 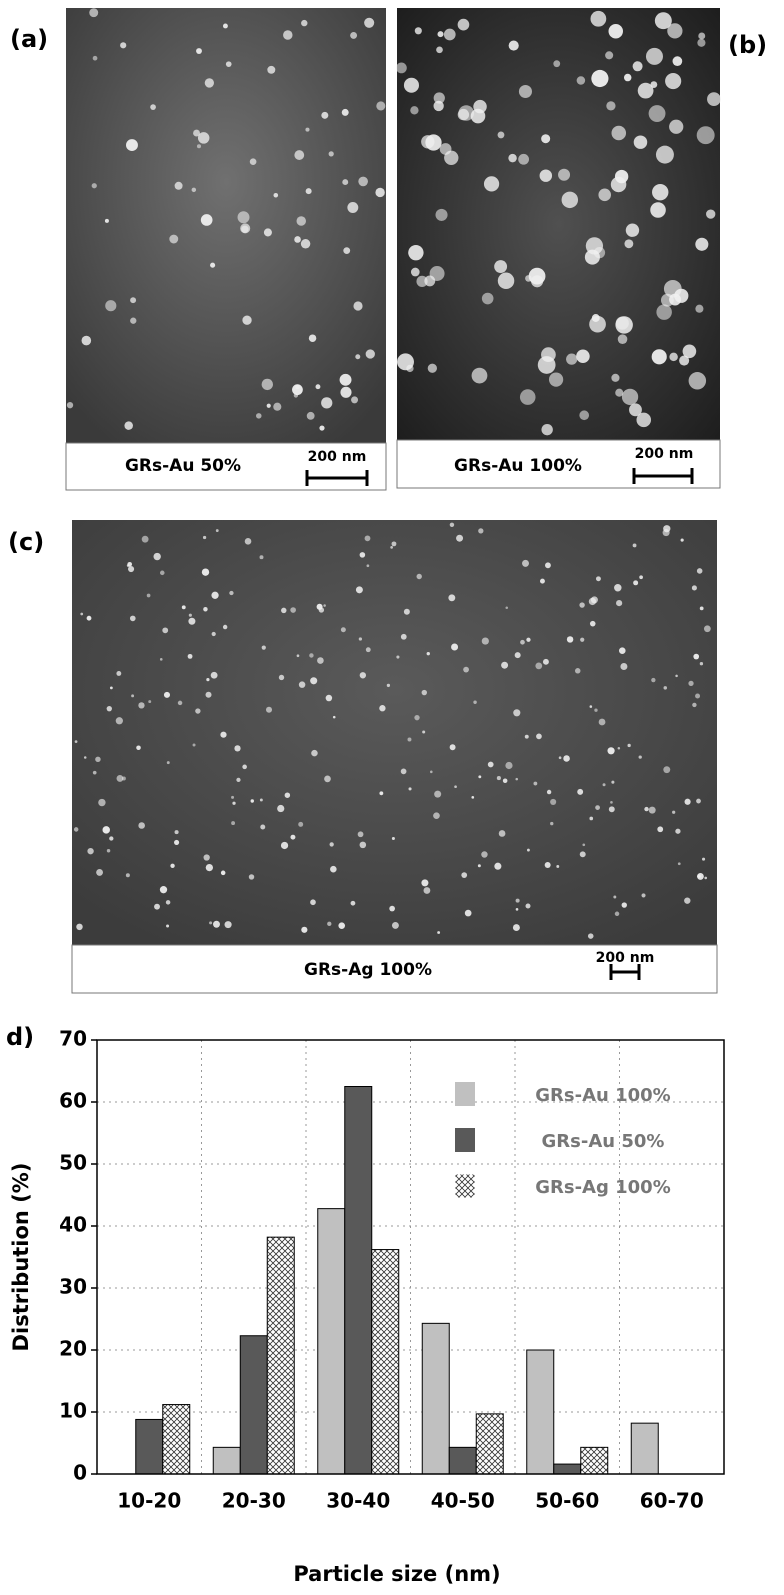 What do you see at coordinates (625, 958) in the screenshot?
I see `scale-label: 200 nm` at bounding box center [625, 958].